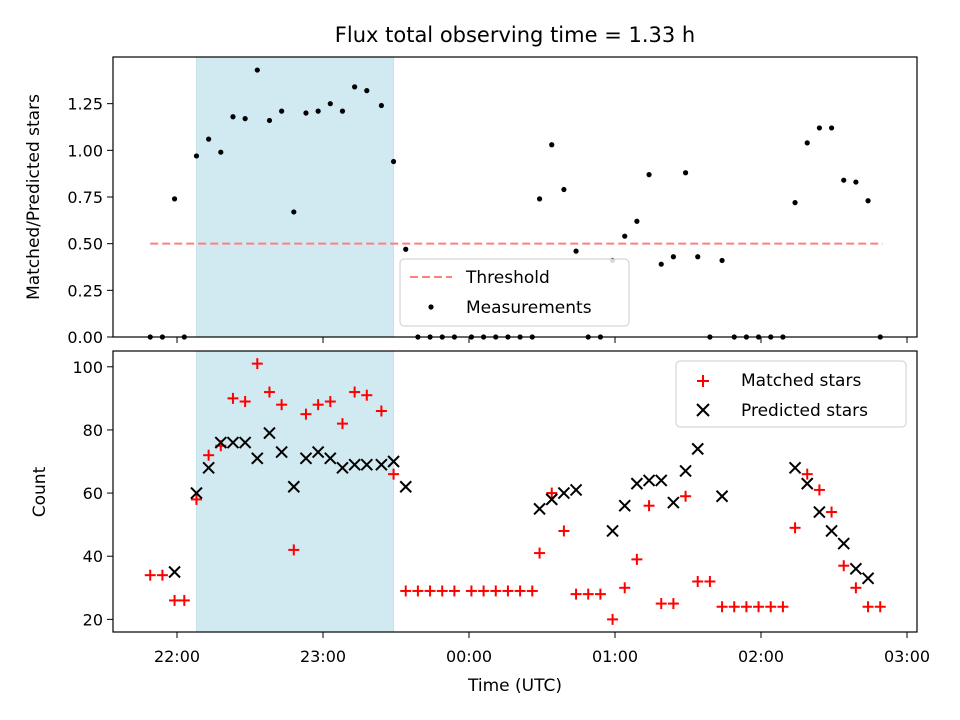  I want to click on observing-window-highlight, so click(295, 491).